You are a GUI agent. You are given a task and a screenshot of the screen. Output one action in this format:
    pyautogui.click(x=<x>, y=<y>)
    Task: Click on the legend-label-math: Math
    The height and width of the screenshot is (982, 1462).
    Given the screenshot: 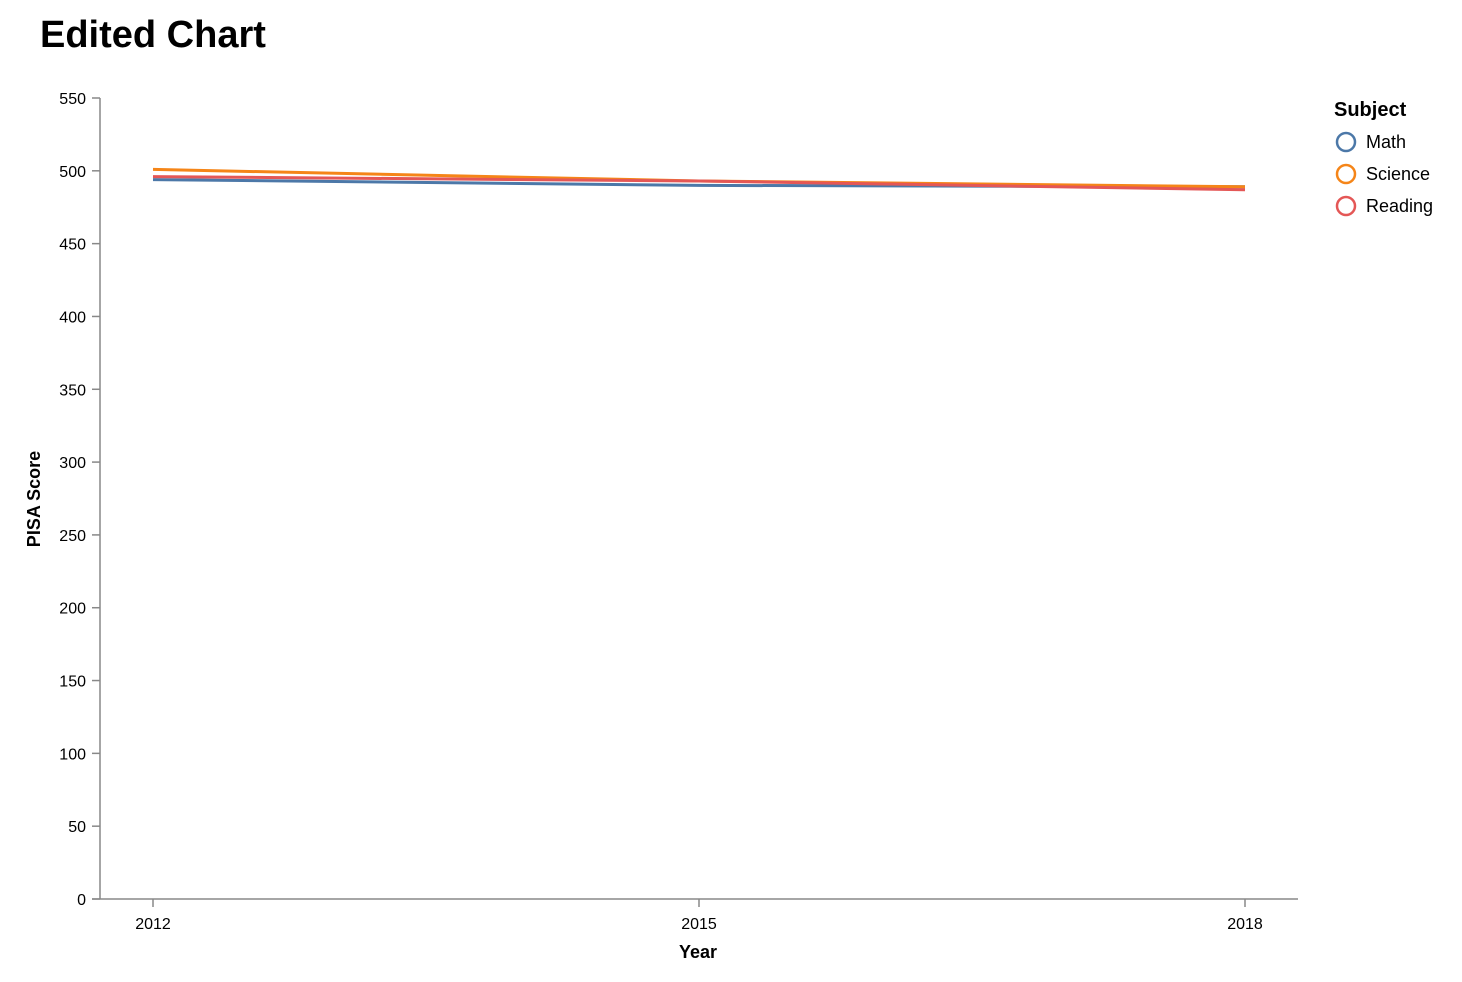 What is the action you would take?
    pyautogui.click(x=1386, y=142)
    